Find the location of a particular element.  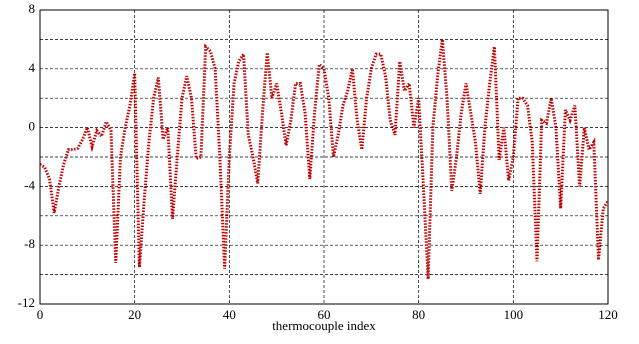

x-tick-label: 120 is located at coordinates (608, 314).